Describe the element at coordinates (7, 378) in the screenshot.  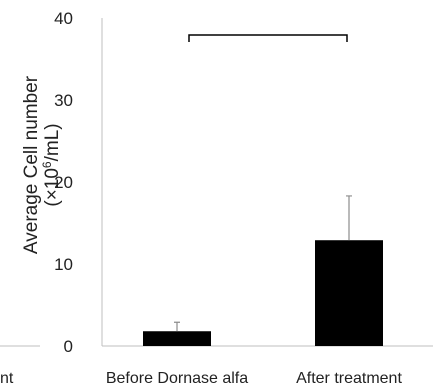
I see `left-panel-label-fragment: nt` at that location.